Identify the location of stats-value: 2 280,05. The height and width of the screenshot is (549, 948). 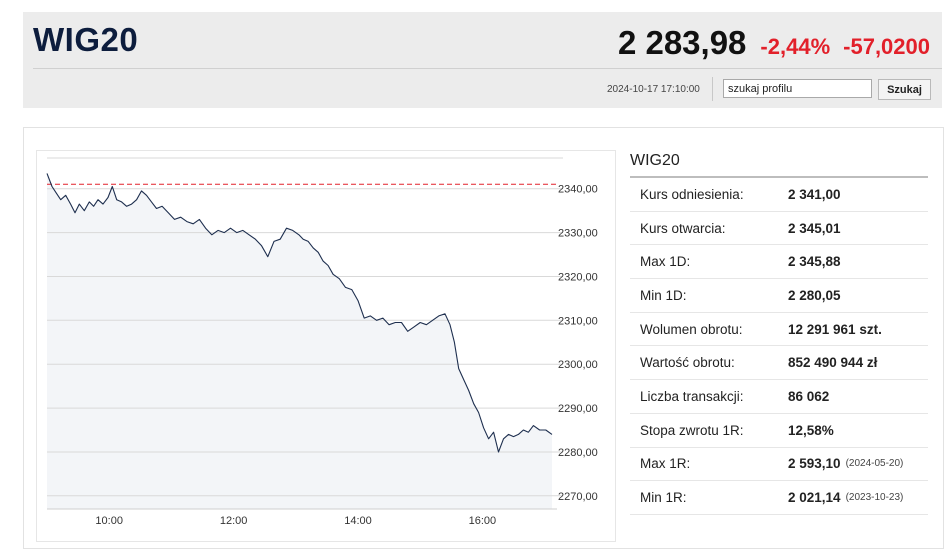
(814, 295).